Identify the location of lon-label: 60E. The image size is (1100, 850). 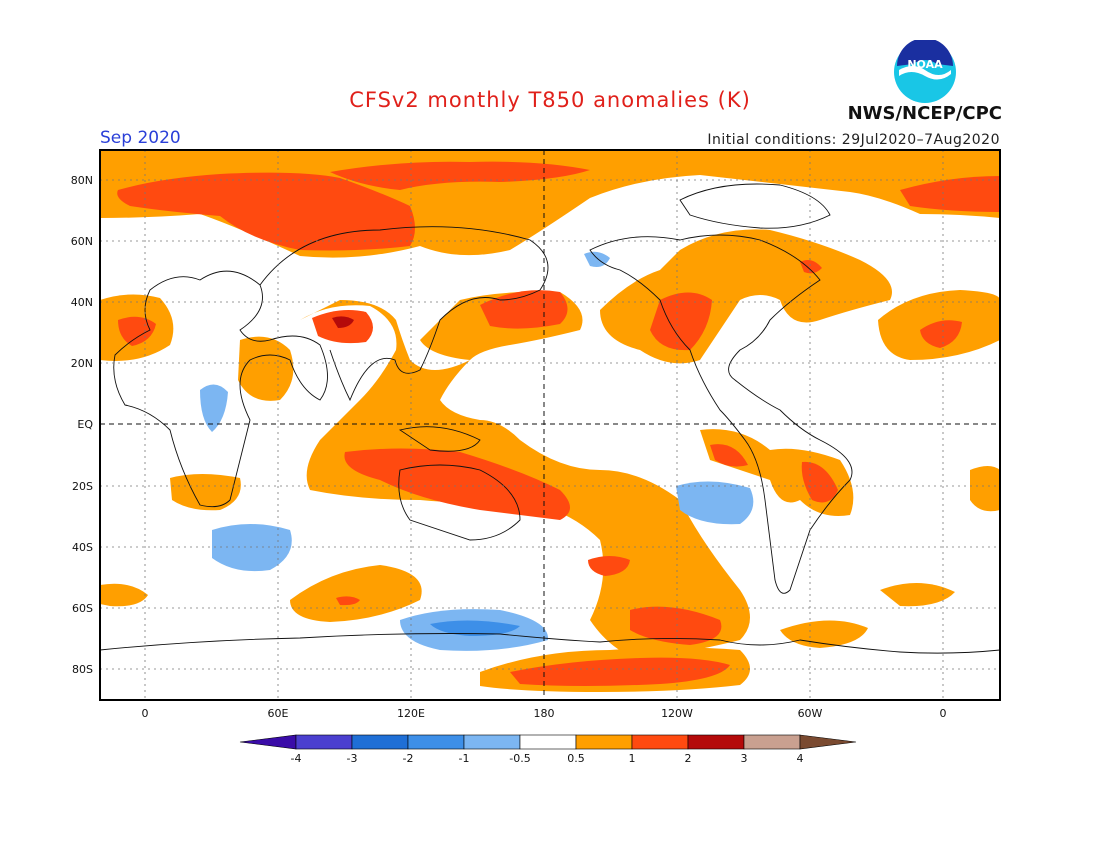
(278, 713).